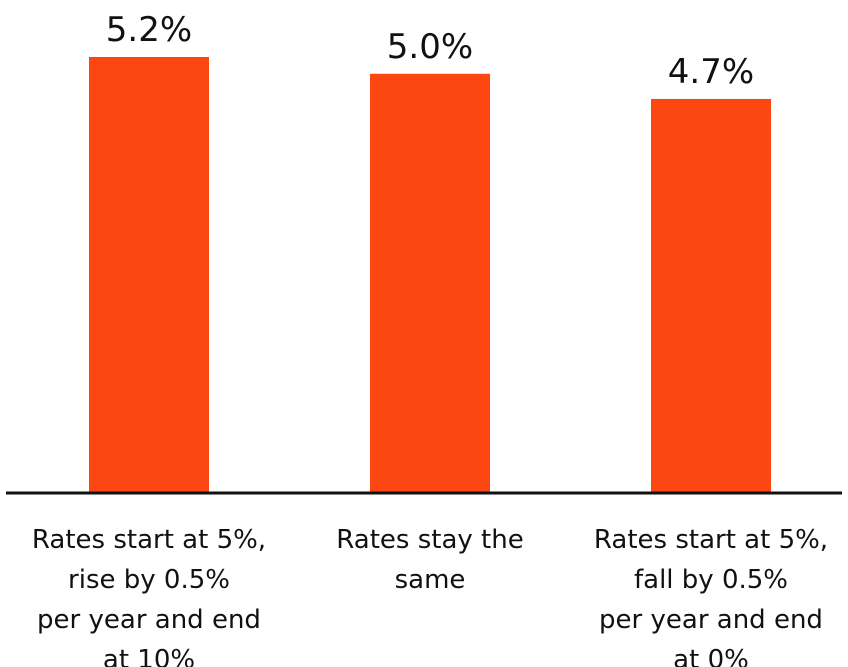 The width and height of the screenshot is (848, 667). What do you see at coordinates (430, 580) in the screenshot?
I see `category-label-2-line-2: same` at bounding box center [430, 580].